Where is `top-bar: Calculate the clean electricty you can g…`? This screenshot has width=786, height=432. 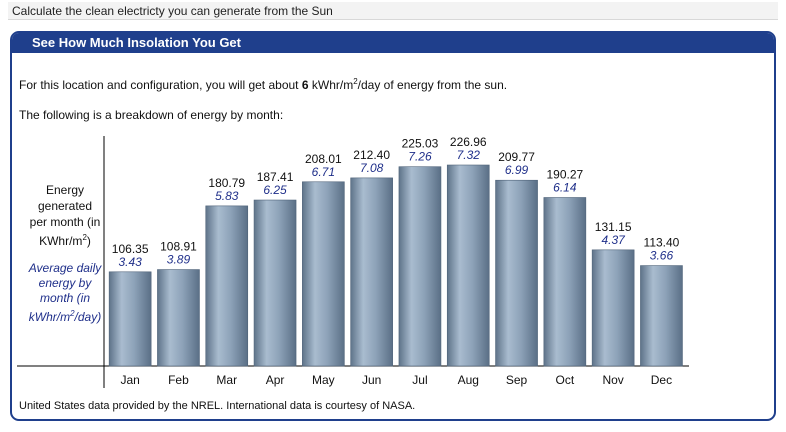
top-bar: Calculate the clean electricty you can g… is located at coordinates (393, 11).